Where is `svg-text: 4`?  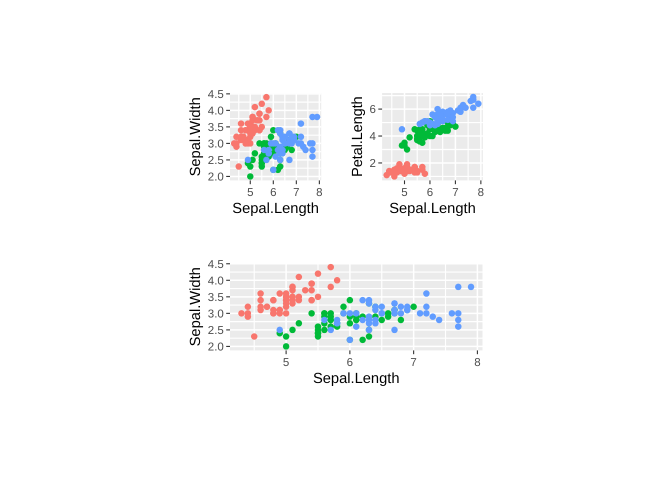
svg-text: 4 is located at coordinates (372, 137).